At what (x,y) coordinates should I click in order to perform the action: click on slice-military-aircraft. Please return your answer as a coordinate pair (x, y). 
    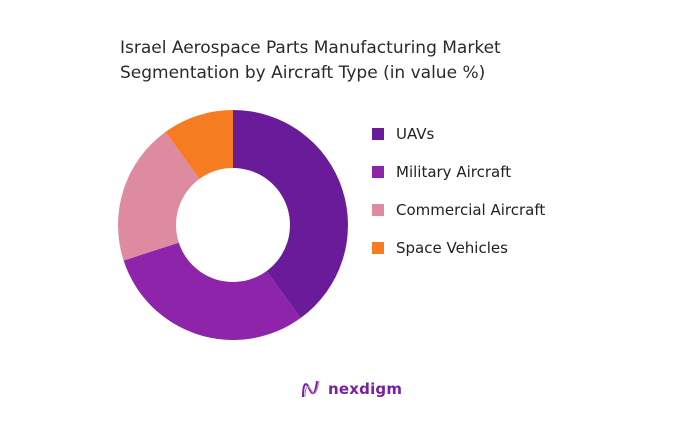
    Looking at the image, I should click on (212, 291).